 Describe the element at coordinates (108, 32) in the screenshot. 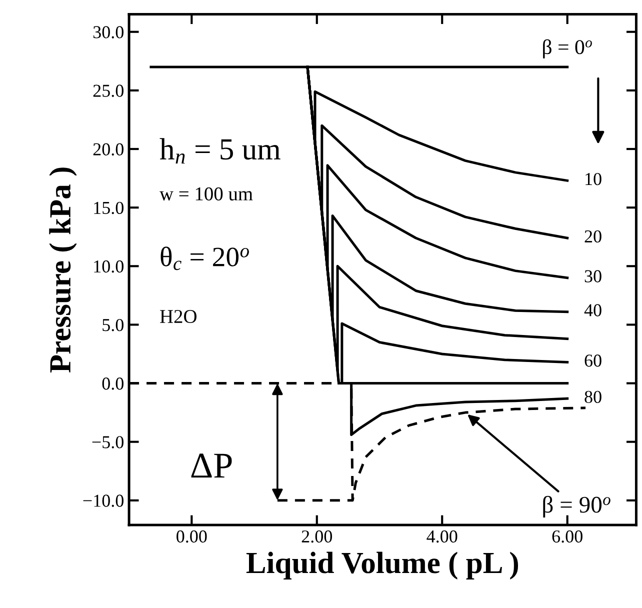

I see `y-tick-label: 30.0` at that location.